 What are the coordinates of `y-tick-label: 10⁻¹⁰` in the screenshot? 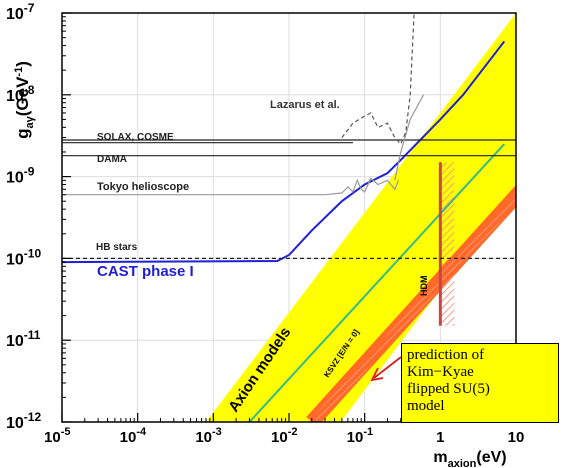 It's located at (23, 257).